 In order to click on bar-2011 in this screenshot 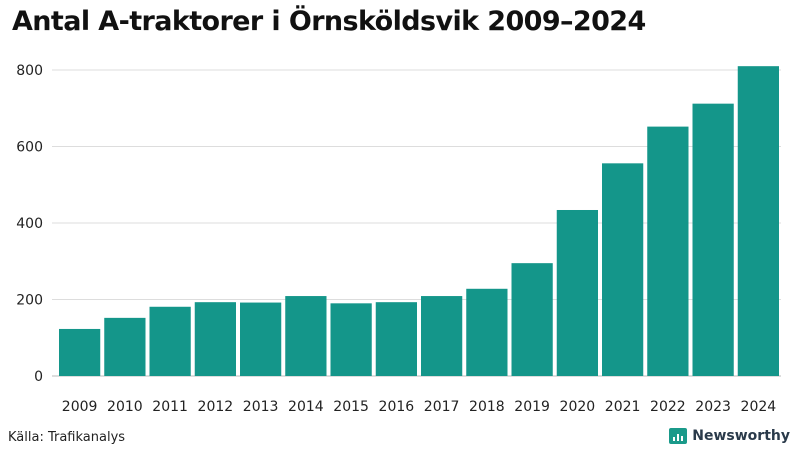, I will do `click(170, 341)`.